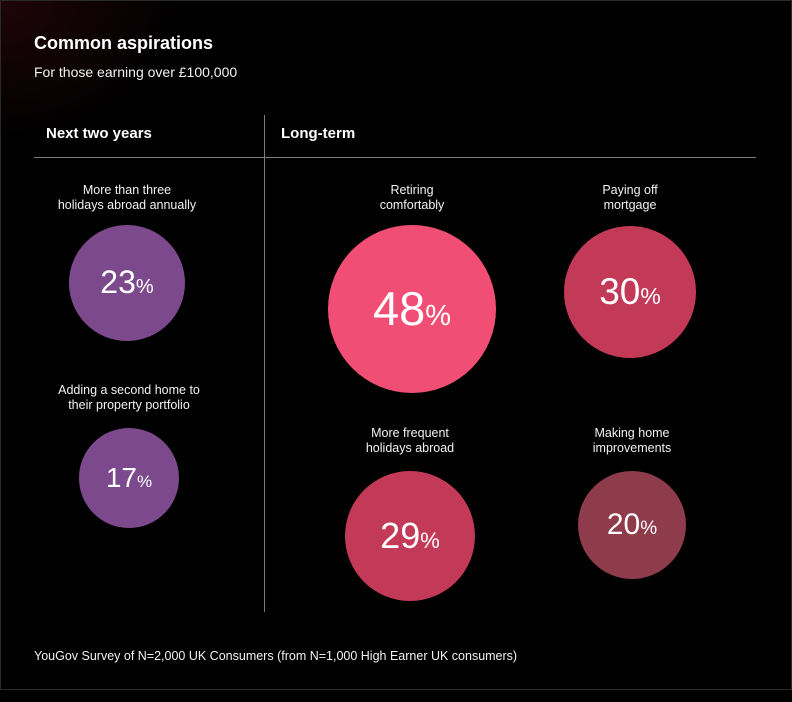 The image size is (792, 702). What do you see at coordinates (399, 309) in the screenshot?
I see `bubble-value-number: 48` at bounding box center [399, 309].